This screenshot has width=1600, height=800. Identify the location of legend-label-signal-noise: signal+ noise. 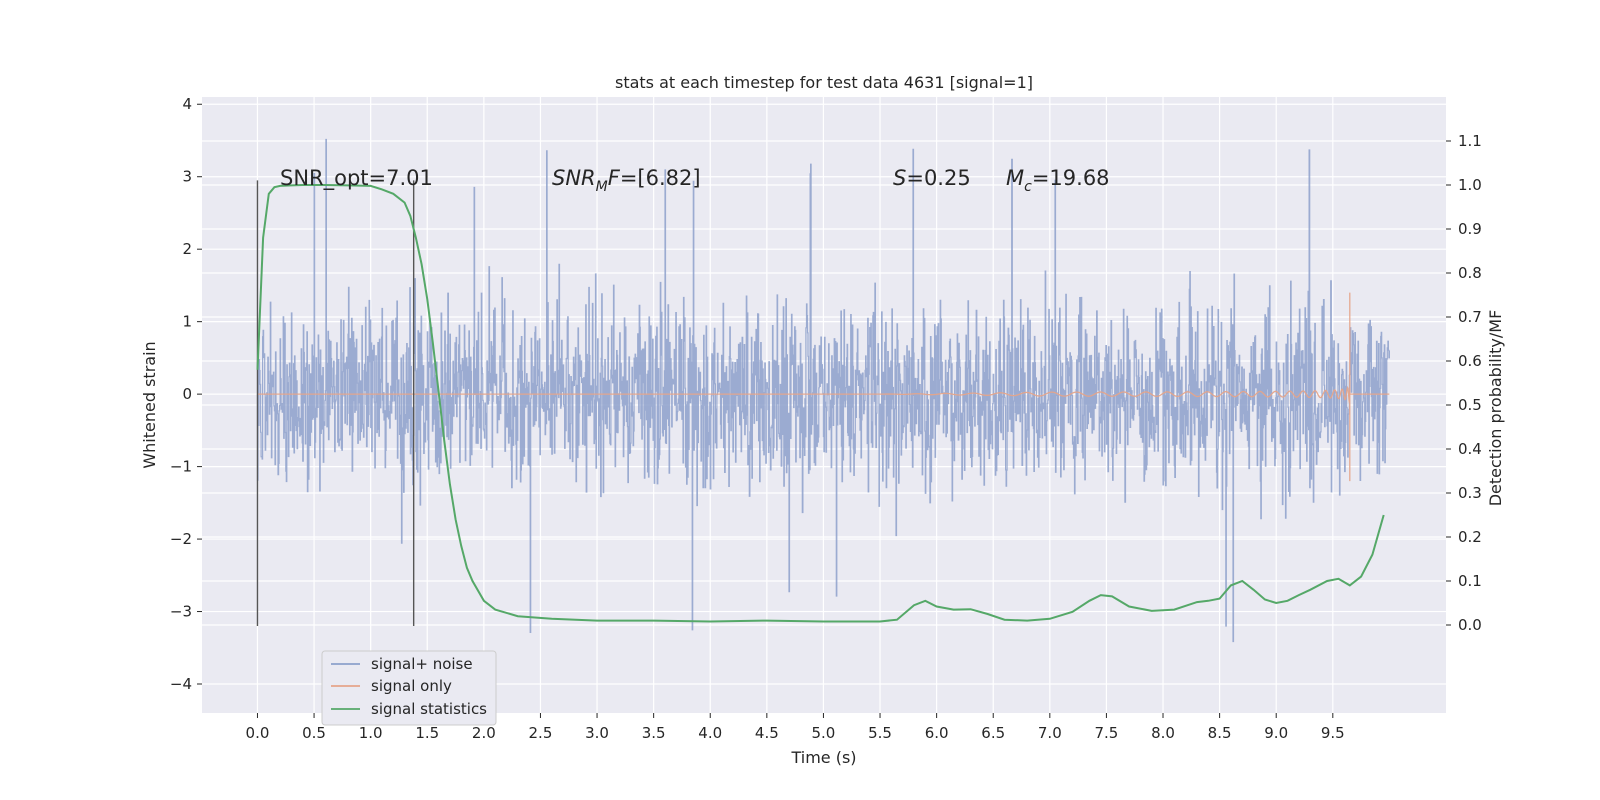
(422, 664).